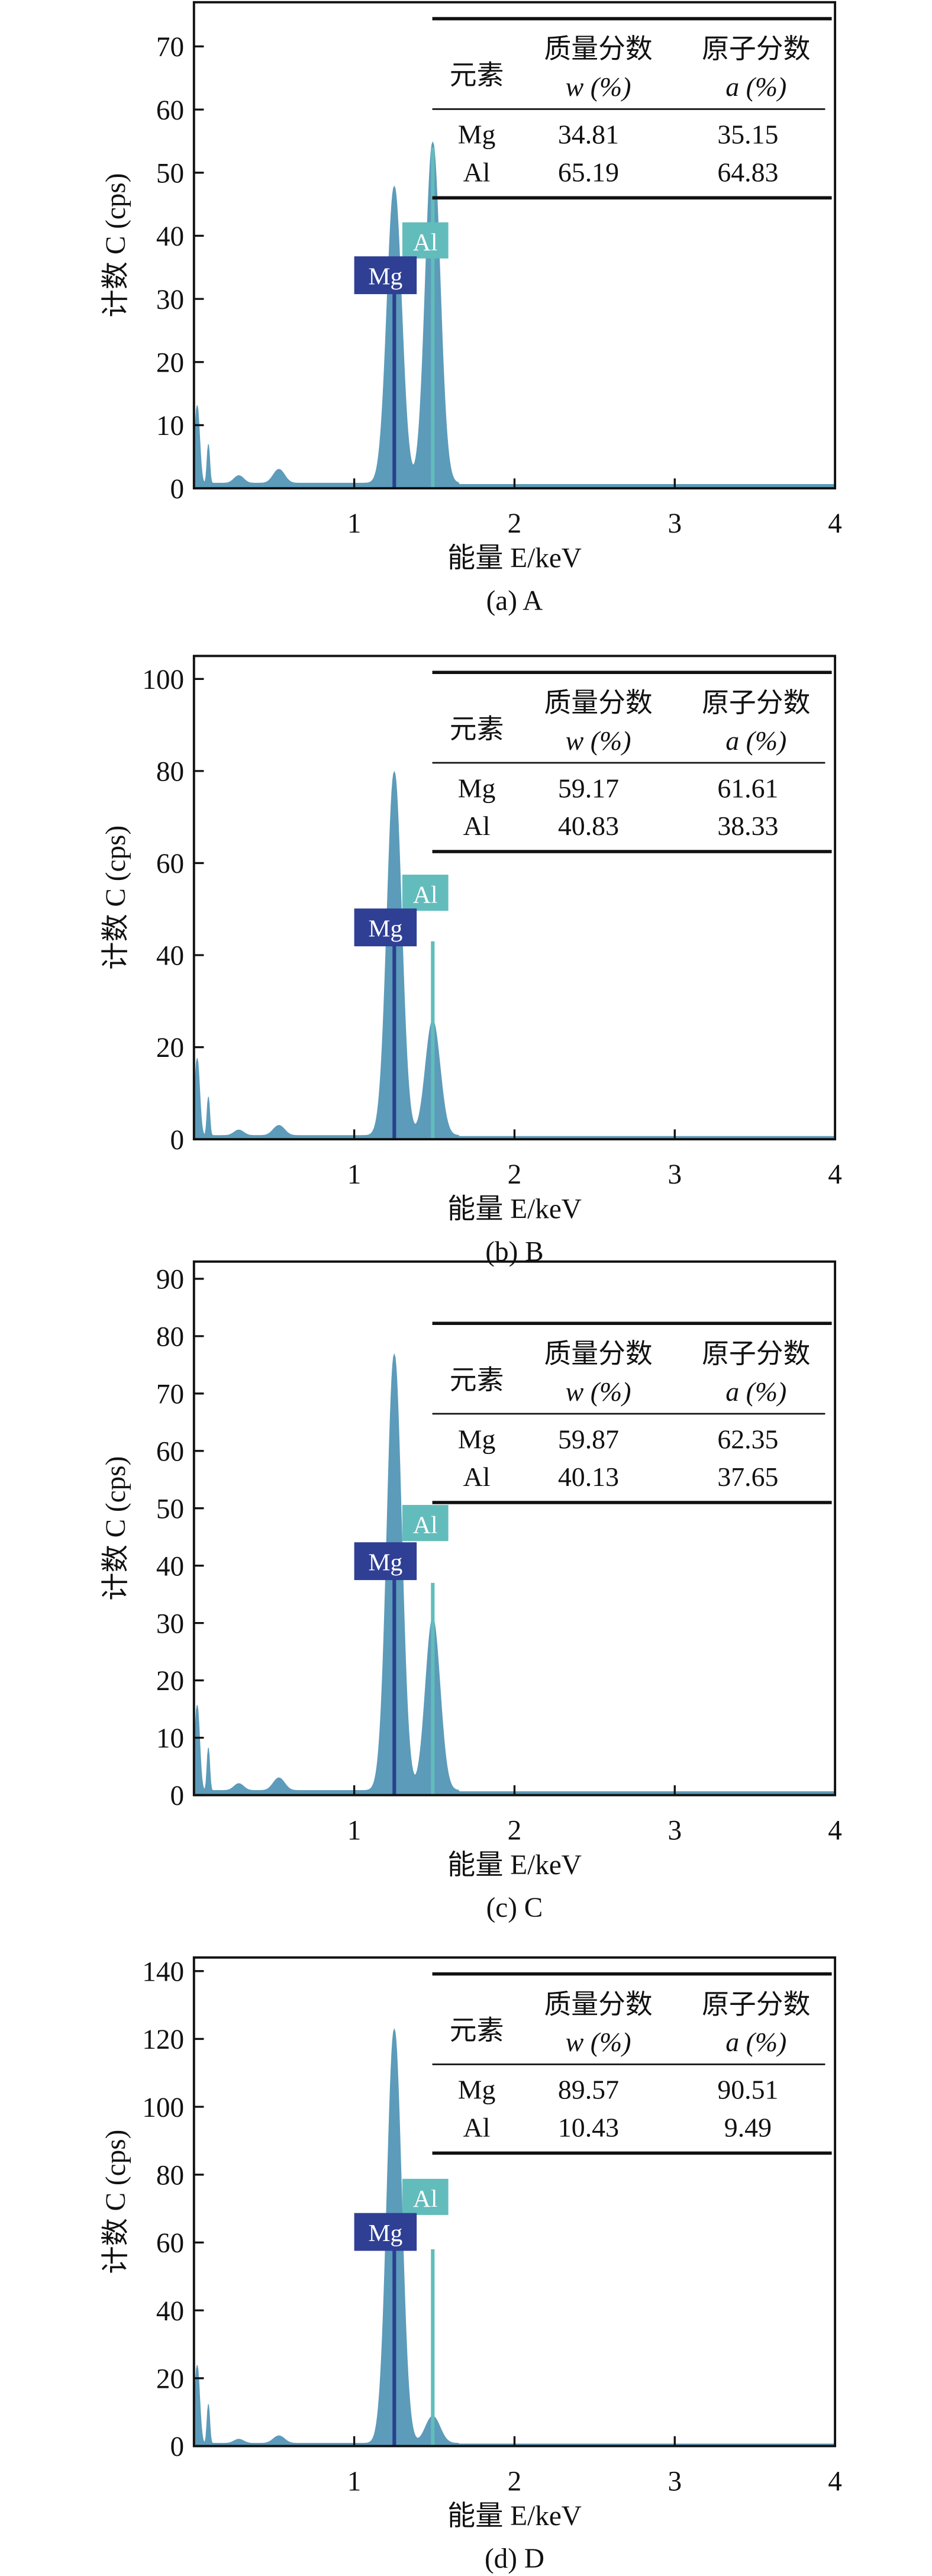 Image resolution: width=932 pixels, height=2576 pixels. What do you see at coordinates (170, 1280) in the screenshot?
I see `y-tick-label: 90` at bounding box center [170, 1280].